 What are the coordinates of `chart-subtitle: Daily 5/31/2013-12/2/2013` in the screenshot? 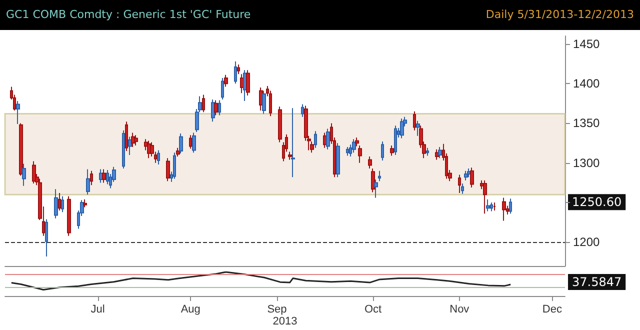 It's located at (560, 14).